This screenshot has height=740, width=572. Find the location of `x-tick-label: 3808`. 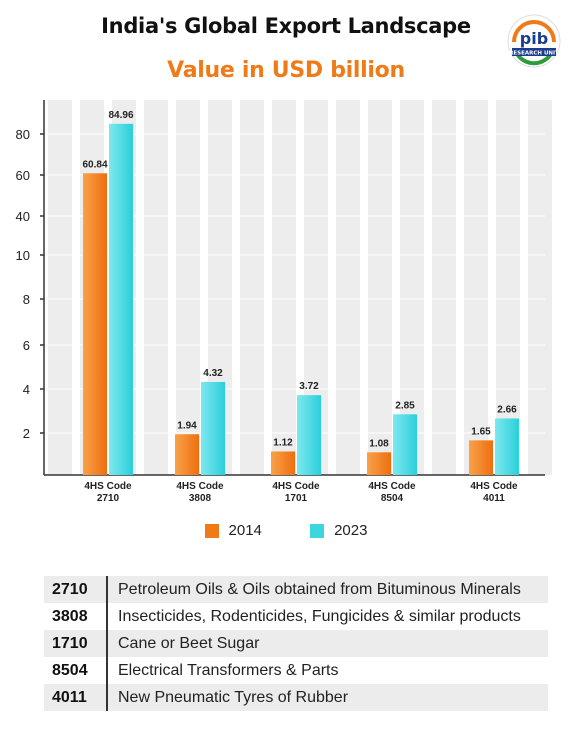

x-tick-label: 3808 is located at coordinates (200, 498).